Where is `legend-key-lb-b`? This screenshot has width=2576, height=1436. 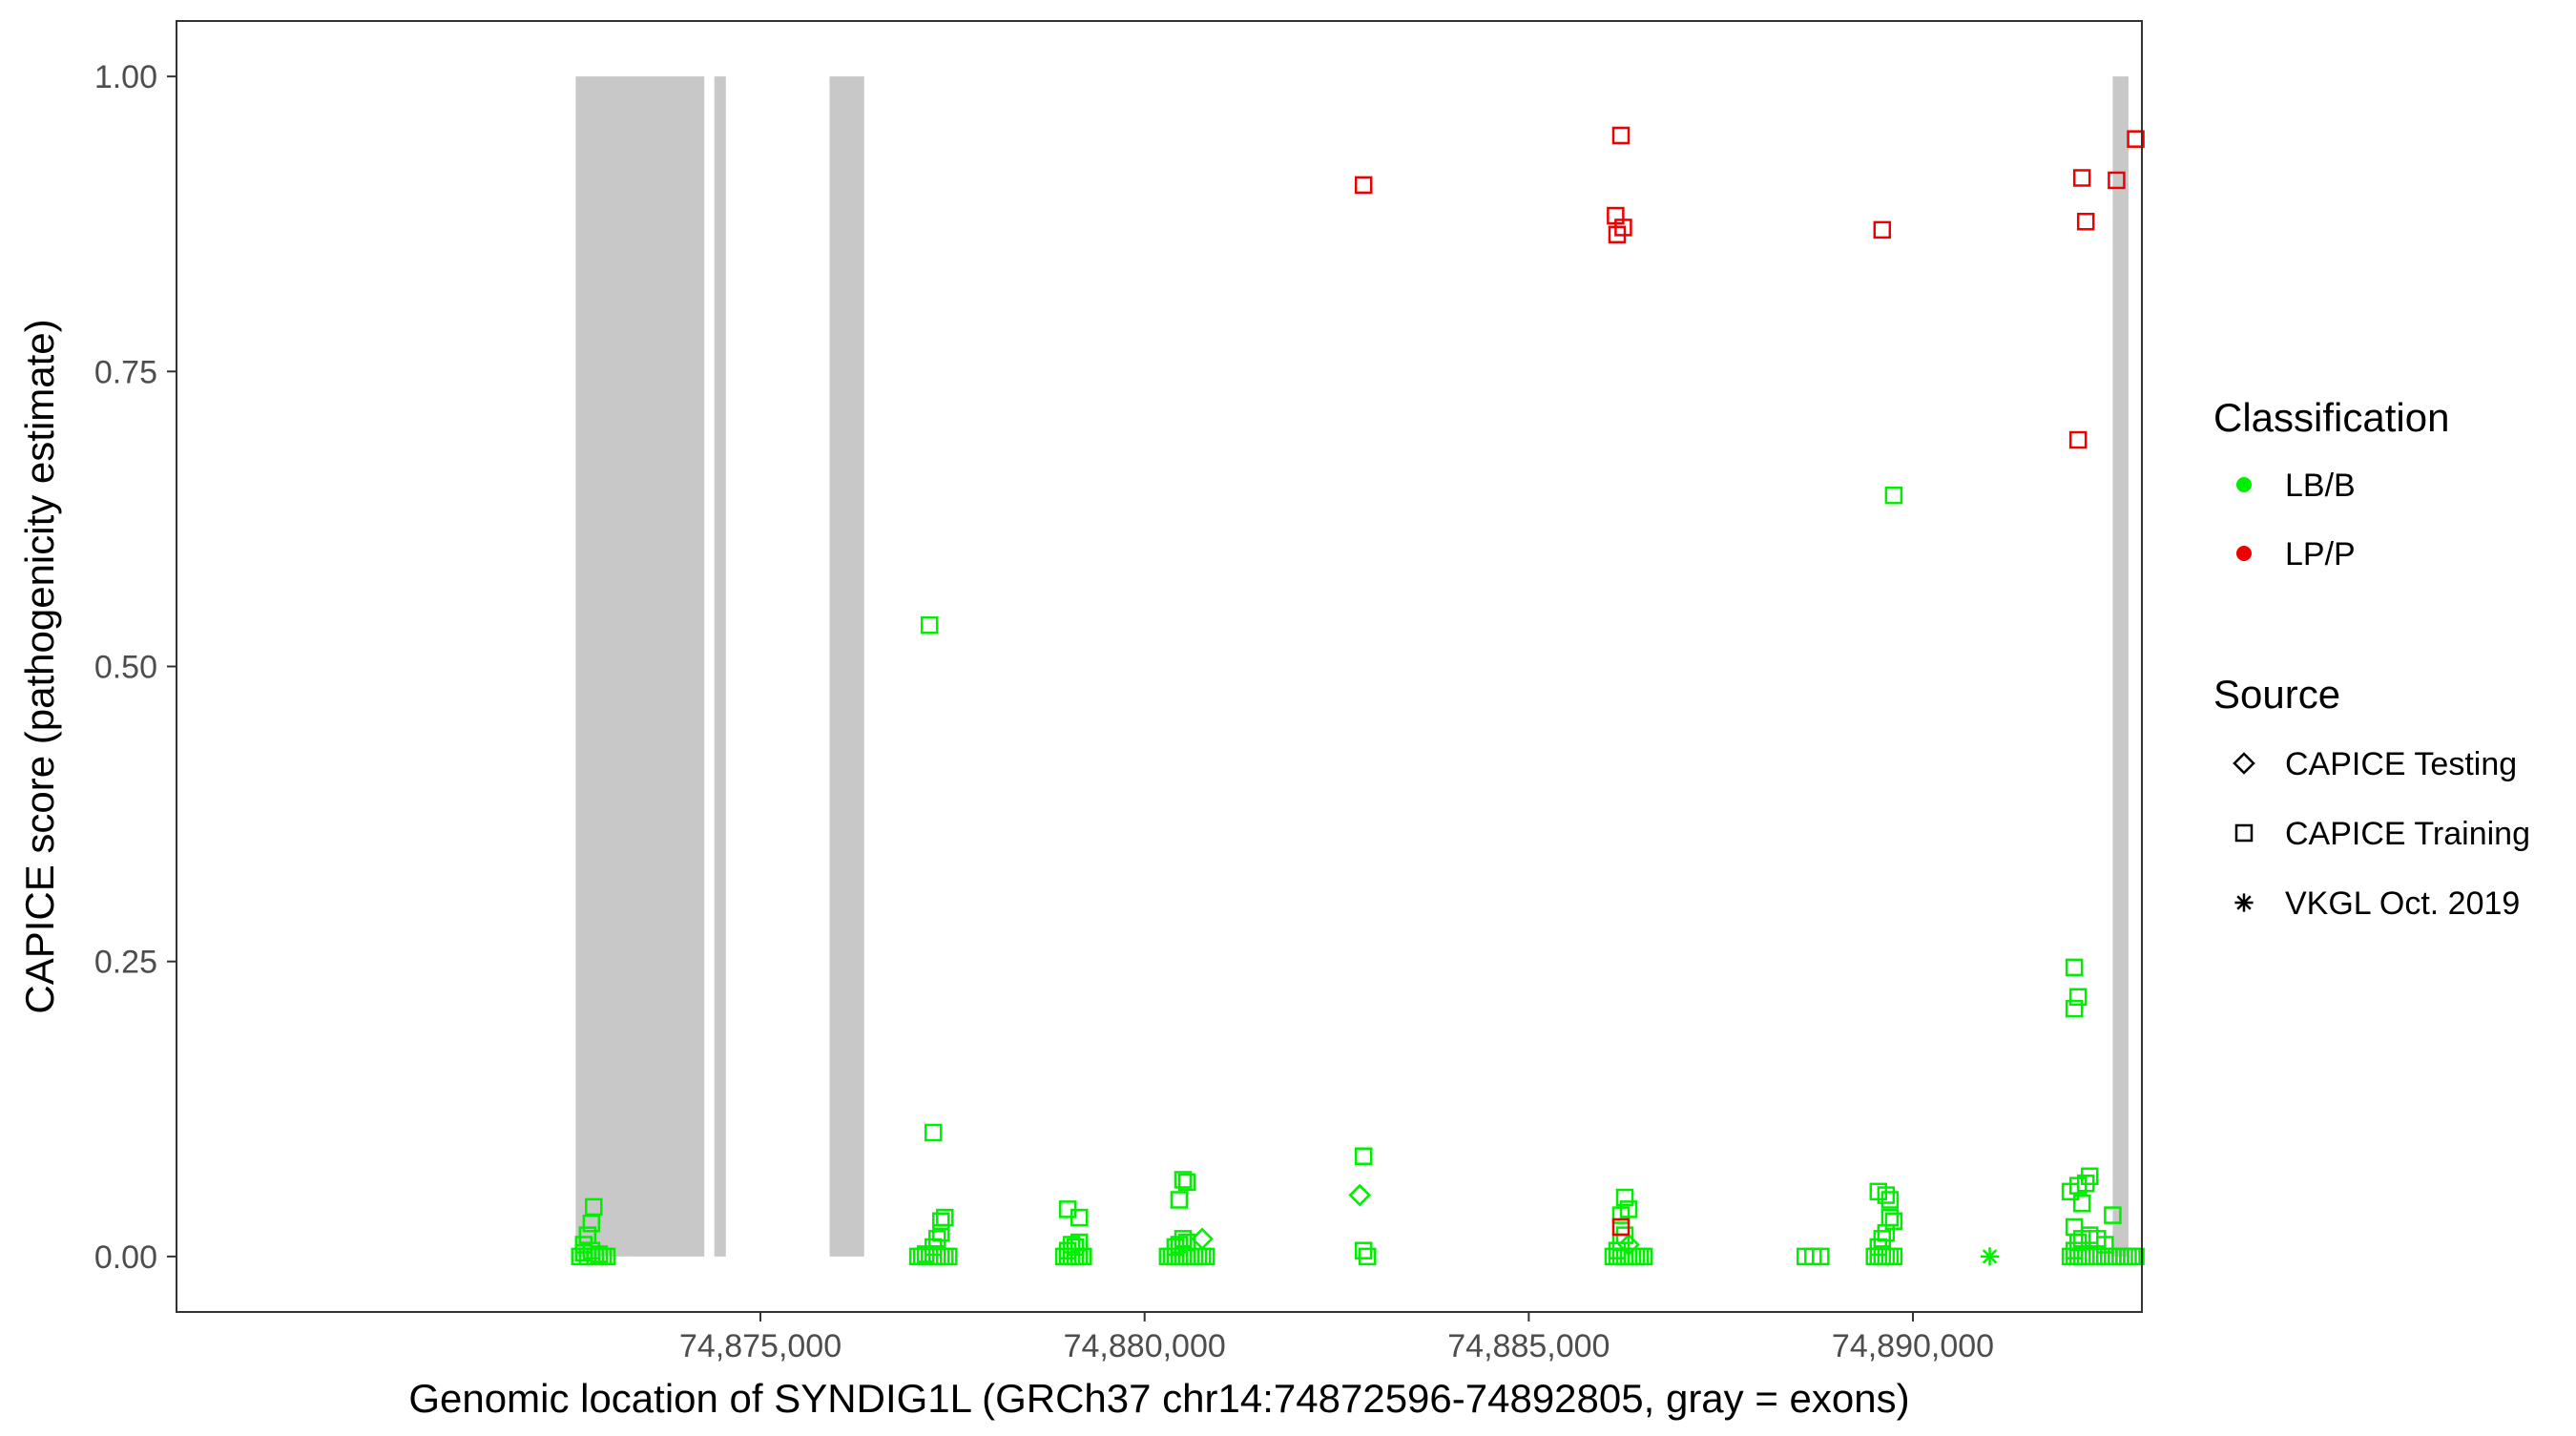 legend-key-lb-b is located at coordinates (2244, 484).